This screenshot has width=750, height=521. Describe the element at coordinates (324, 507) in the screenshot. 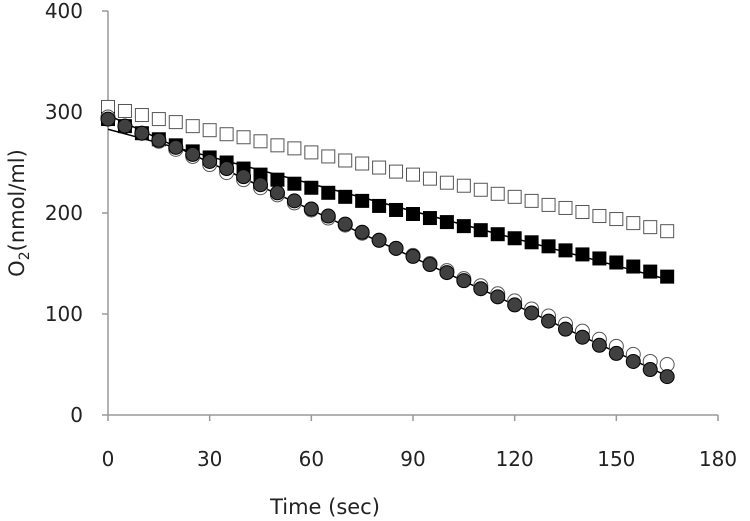

I see `x-axis-title: Time (sec)` at that location.